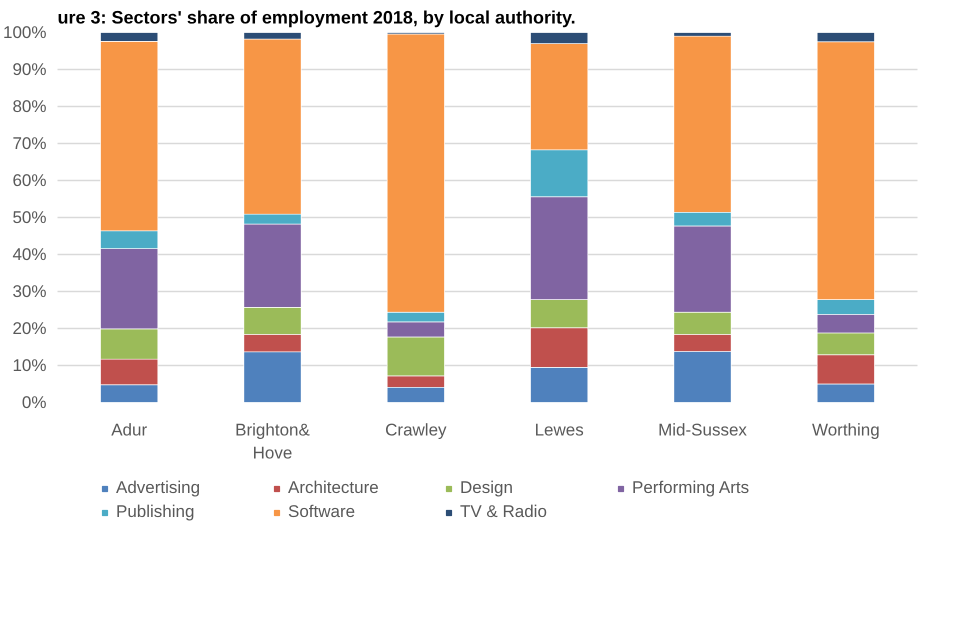 This screenshot has width=956, height=619. Describe the element at coordinates (29, 106) in the screenshot. I see `y-tick-label: 80%` at that location.